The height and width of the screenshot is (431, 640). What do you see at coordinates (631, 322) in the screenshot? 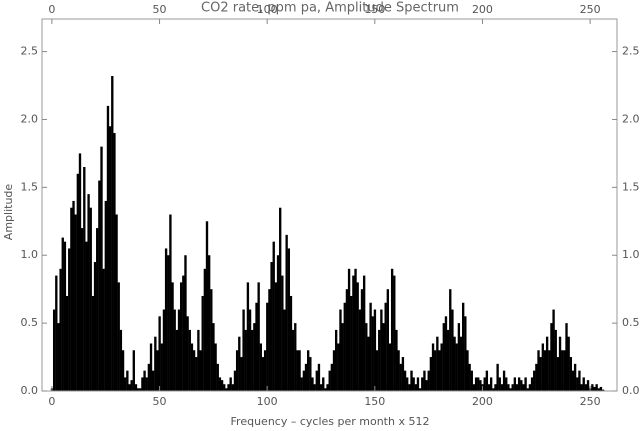
I see `y-tick-label-right: 0.5` at bounding box center [631, 322].